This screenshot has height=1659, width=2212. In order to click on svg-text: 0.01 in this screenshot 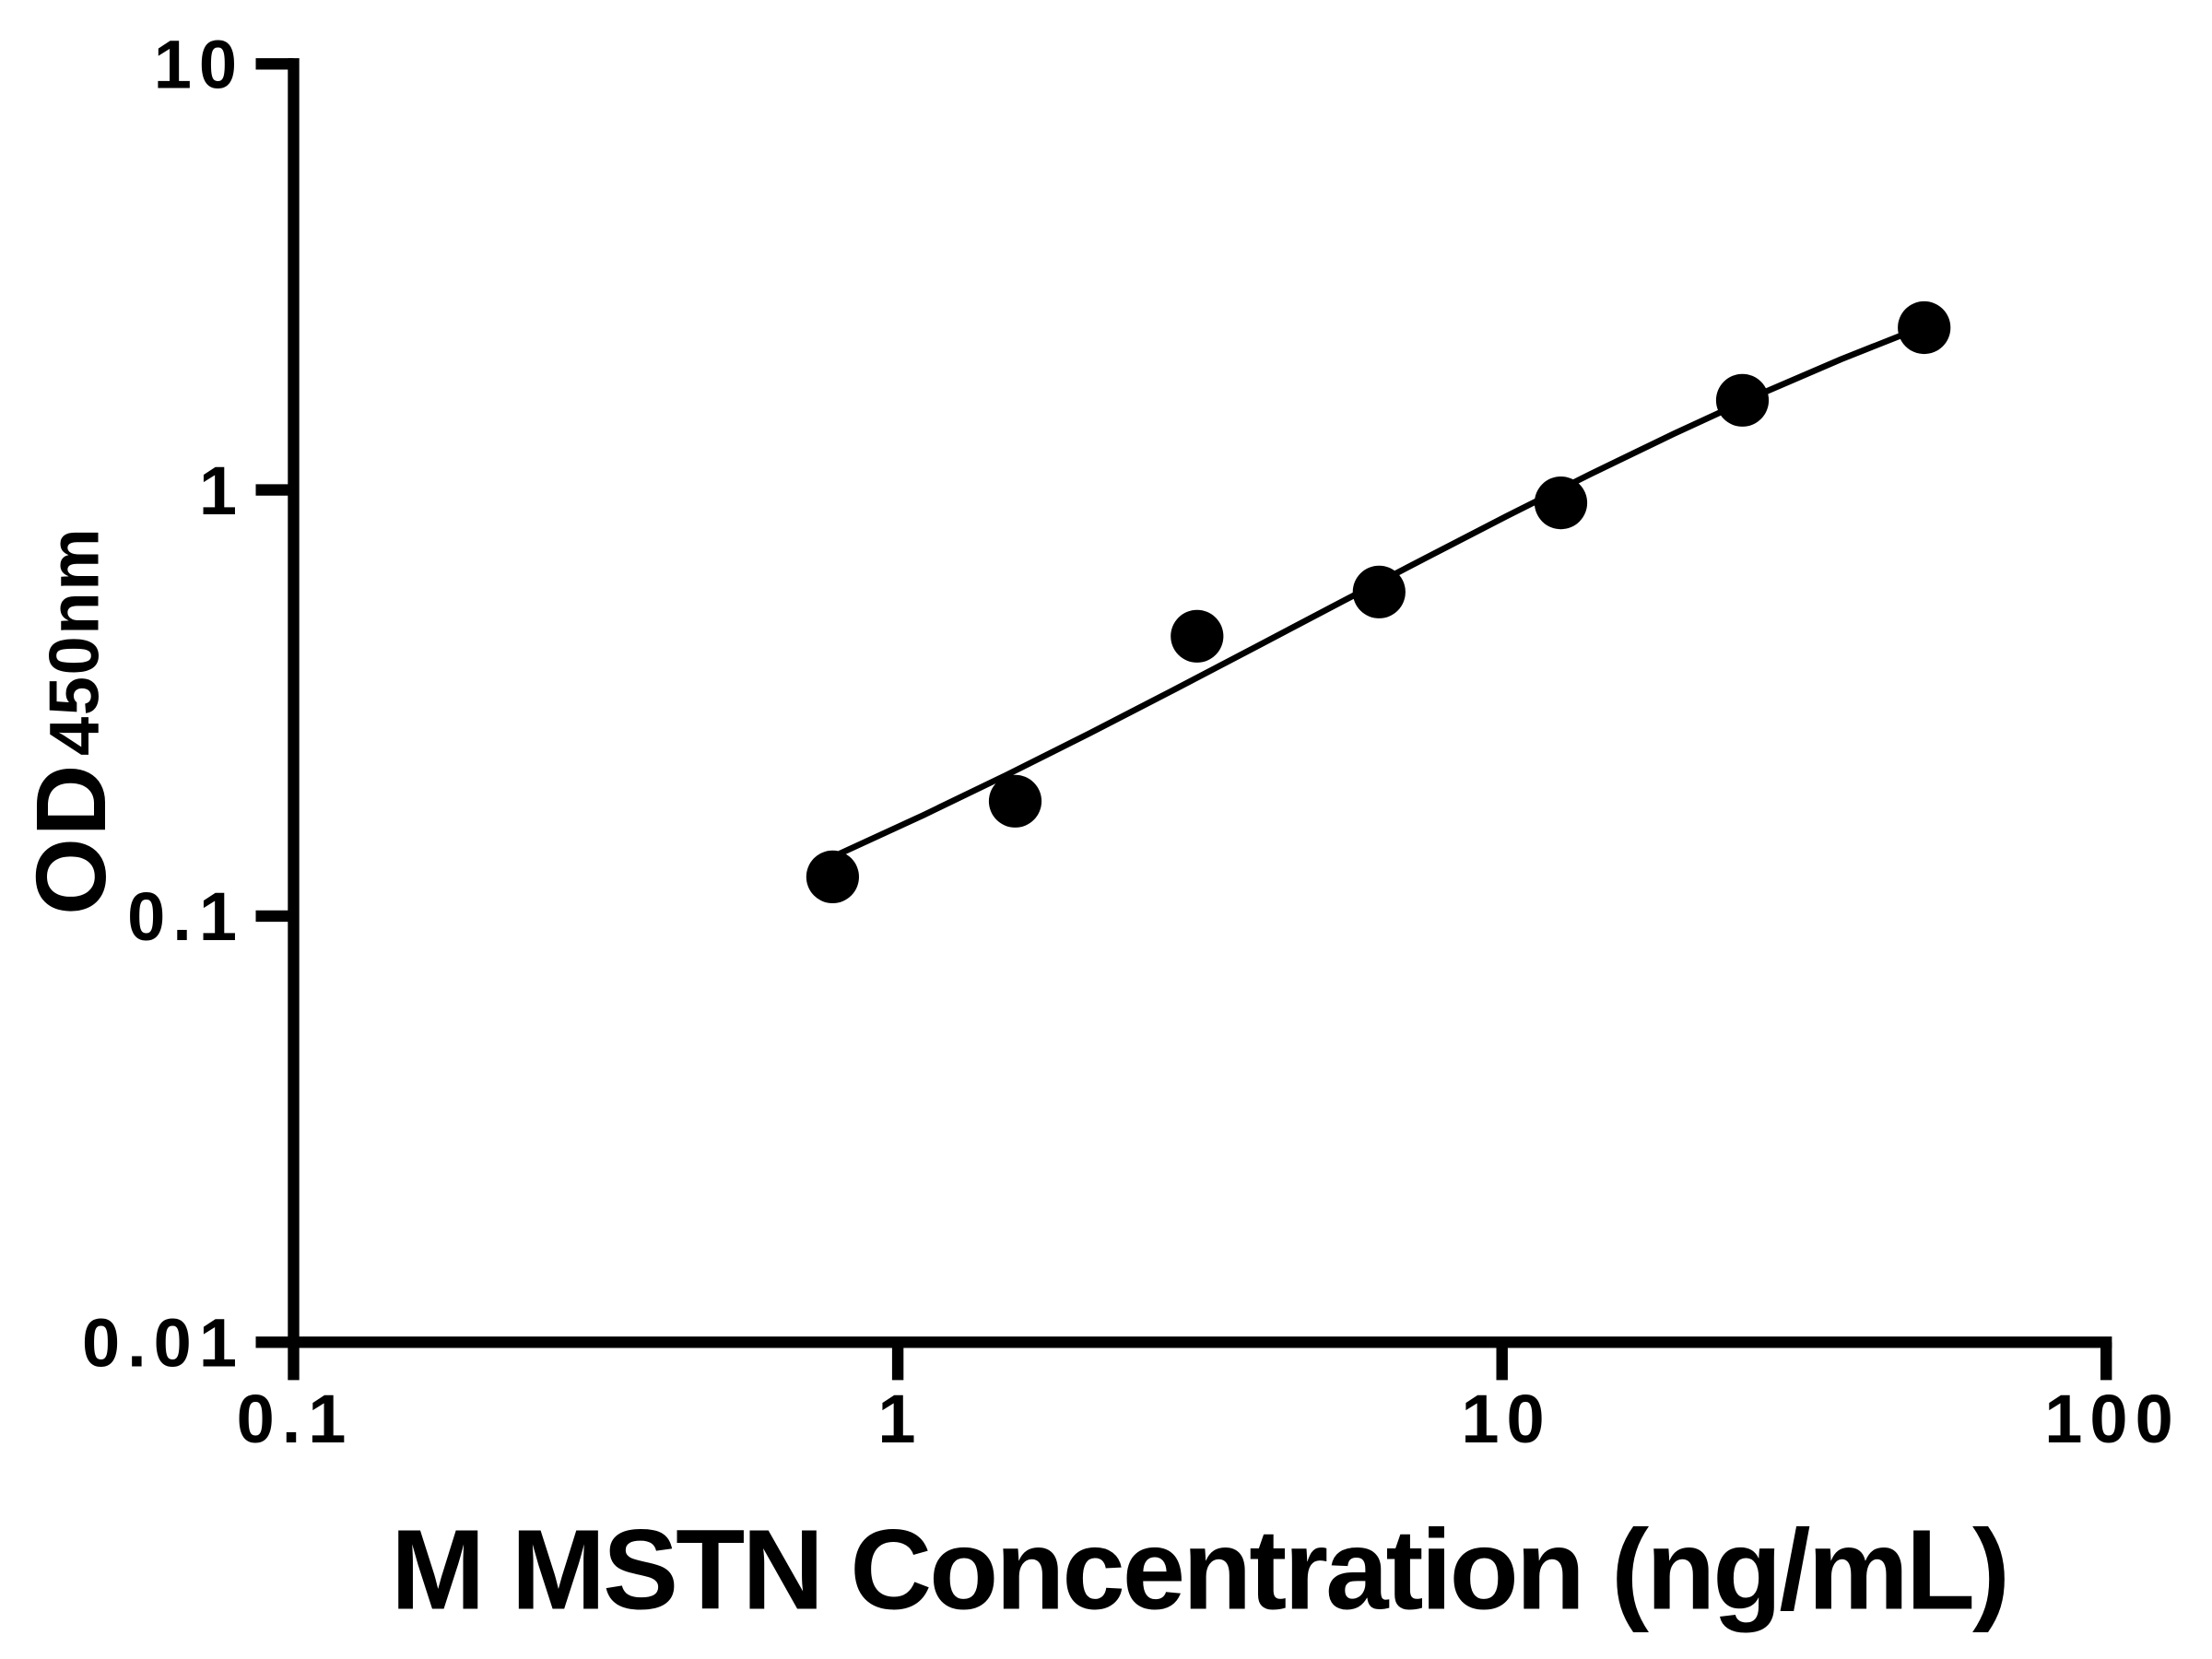, I will do `click(163, 1343)`.